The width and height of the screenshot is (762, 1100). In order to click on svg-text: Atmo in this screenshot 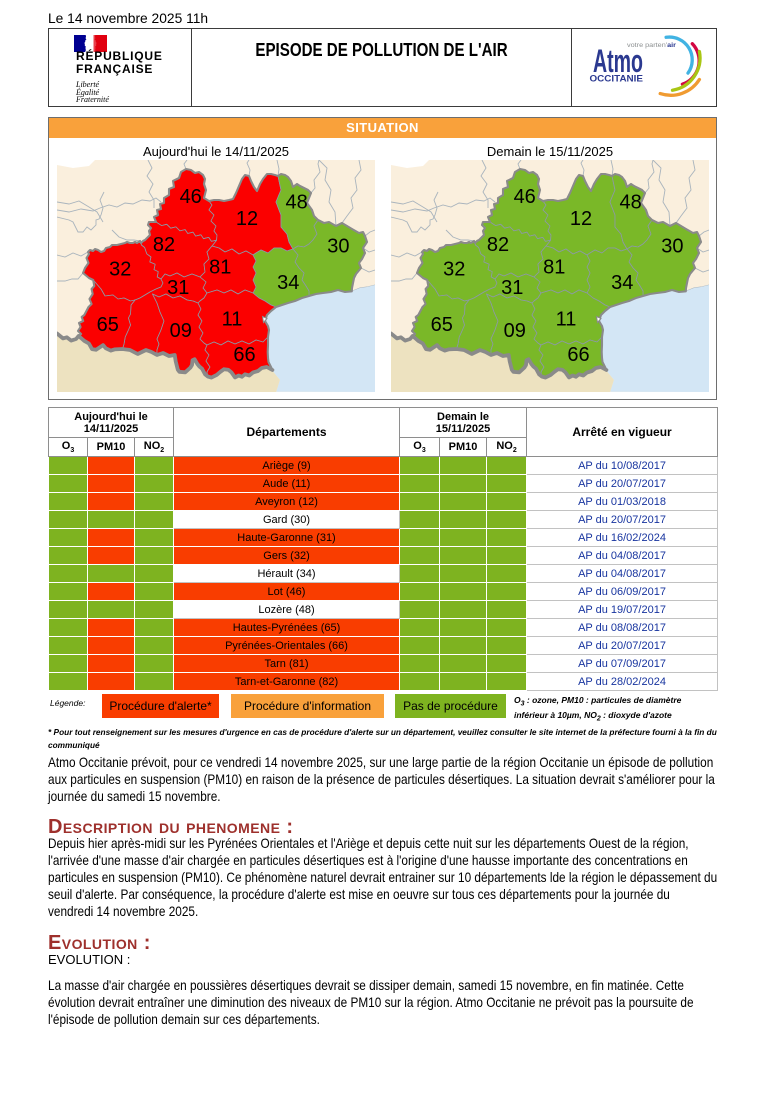, I will do `click(618, 61)`.